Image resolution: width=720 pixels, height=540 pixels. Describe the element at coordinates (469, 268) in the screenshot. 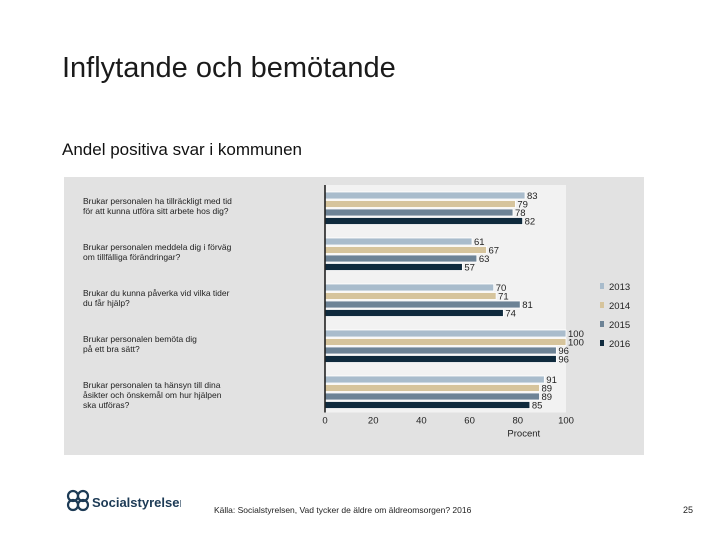

I see `data-label: 57` at that location.